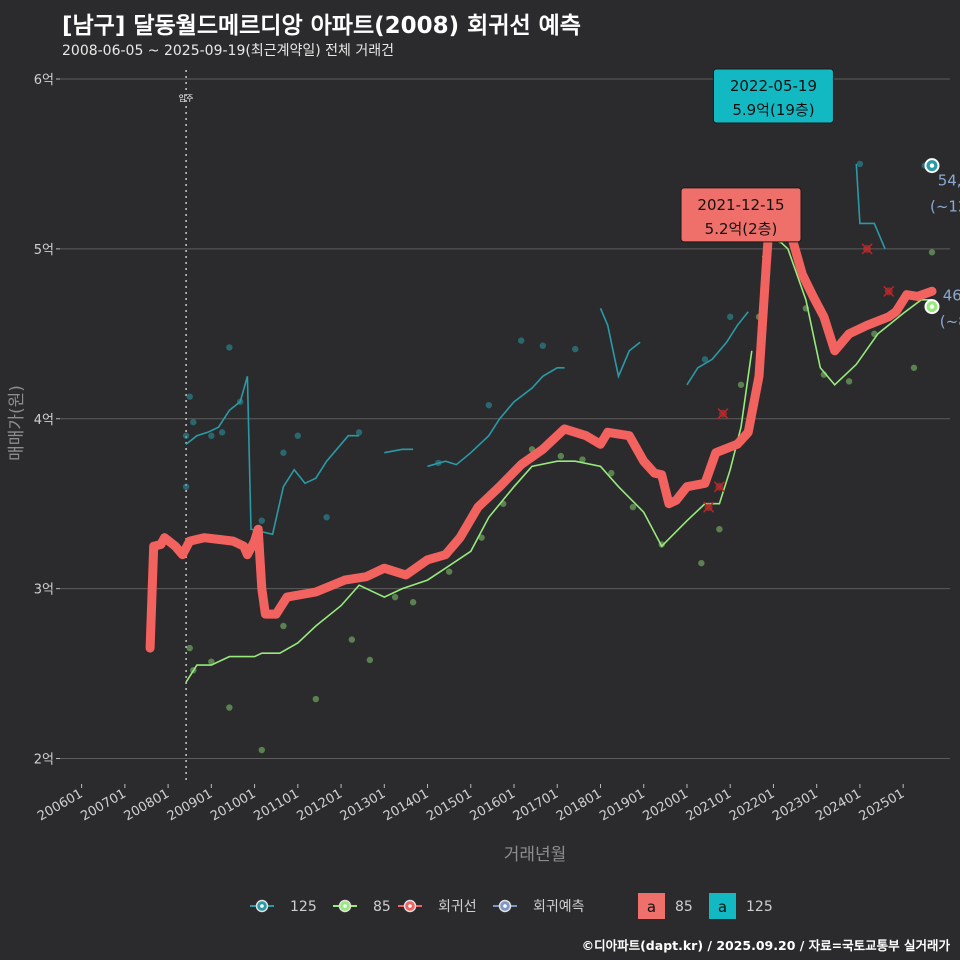 The image size is (960, 960). Describe the element at coordinates (932, 306) in the screenshot. I see `end-point-core` at that location.